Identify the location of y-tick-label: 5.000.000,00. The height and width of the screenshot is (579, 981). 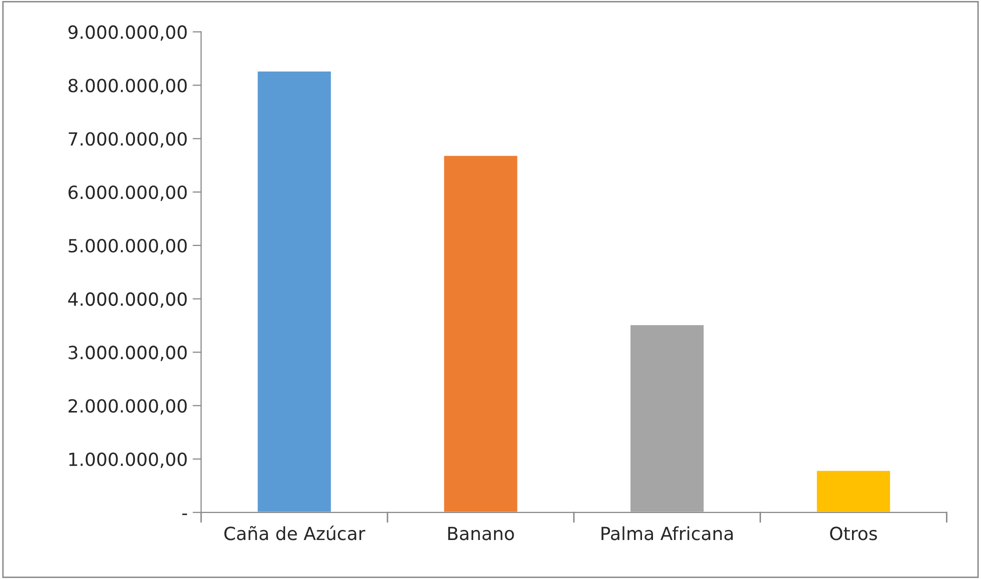
(127, 246).